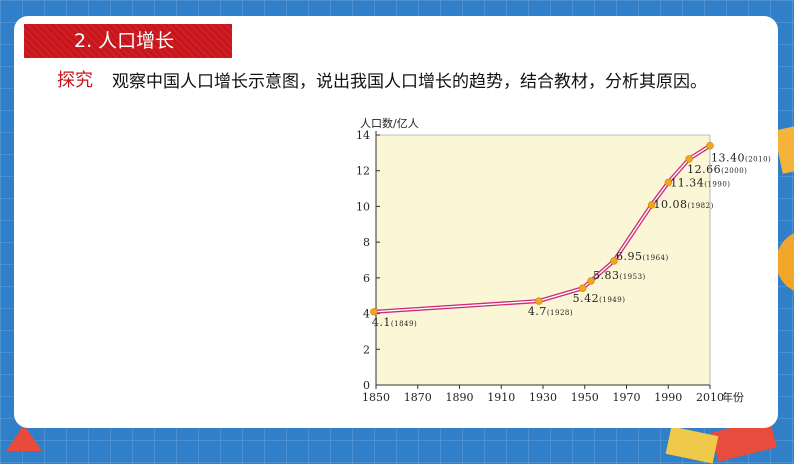 Image resolution: width=794 pixels, height=464 pixels. Describe the element at coordinates (758, 160) in the screenshot. I see `data-label-year: (2010)` at that location.